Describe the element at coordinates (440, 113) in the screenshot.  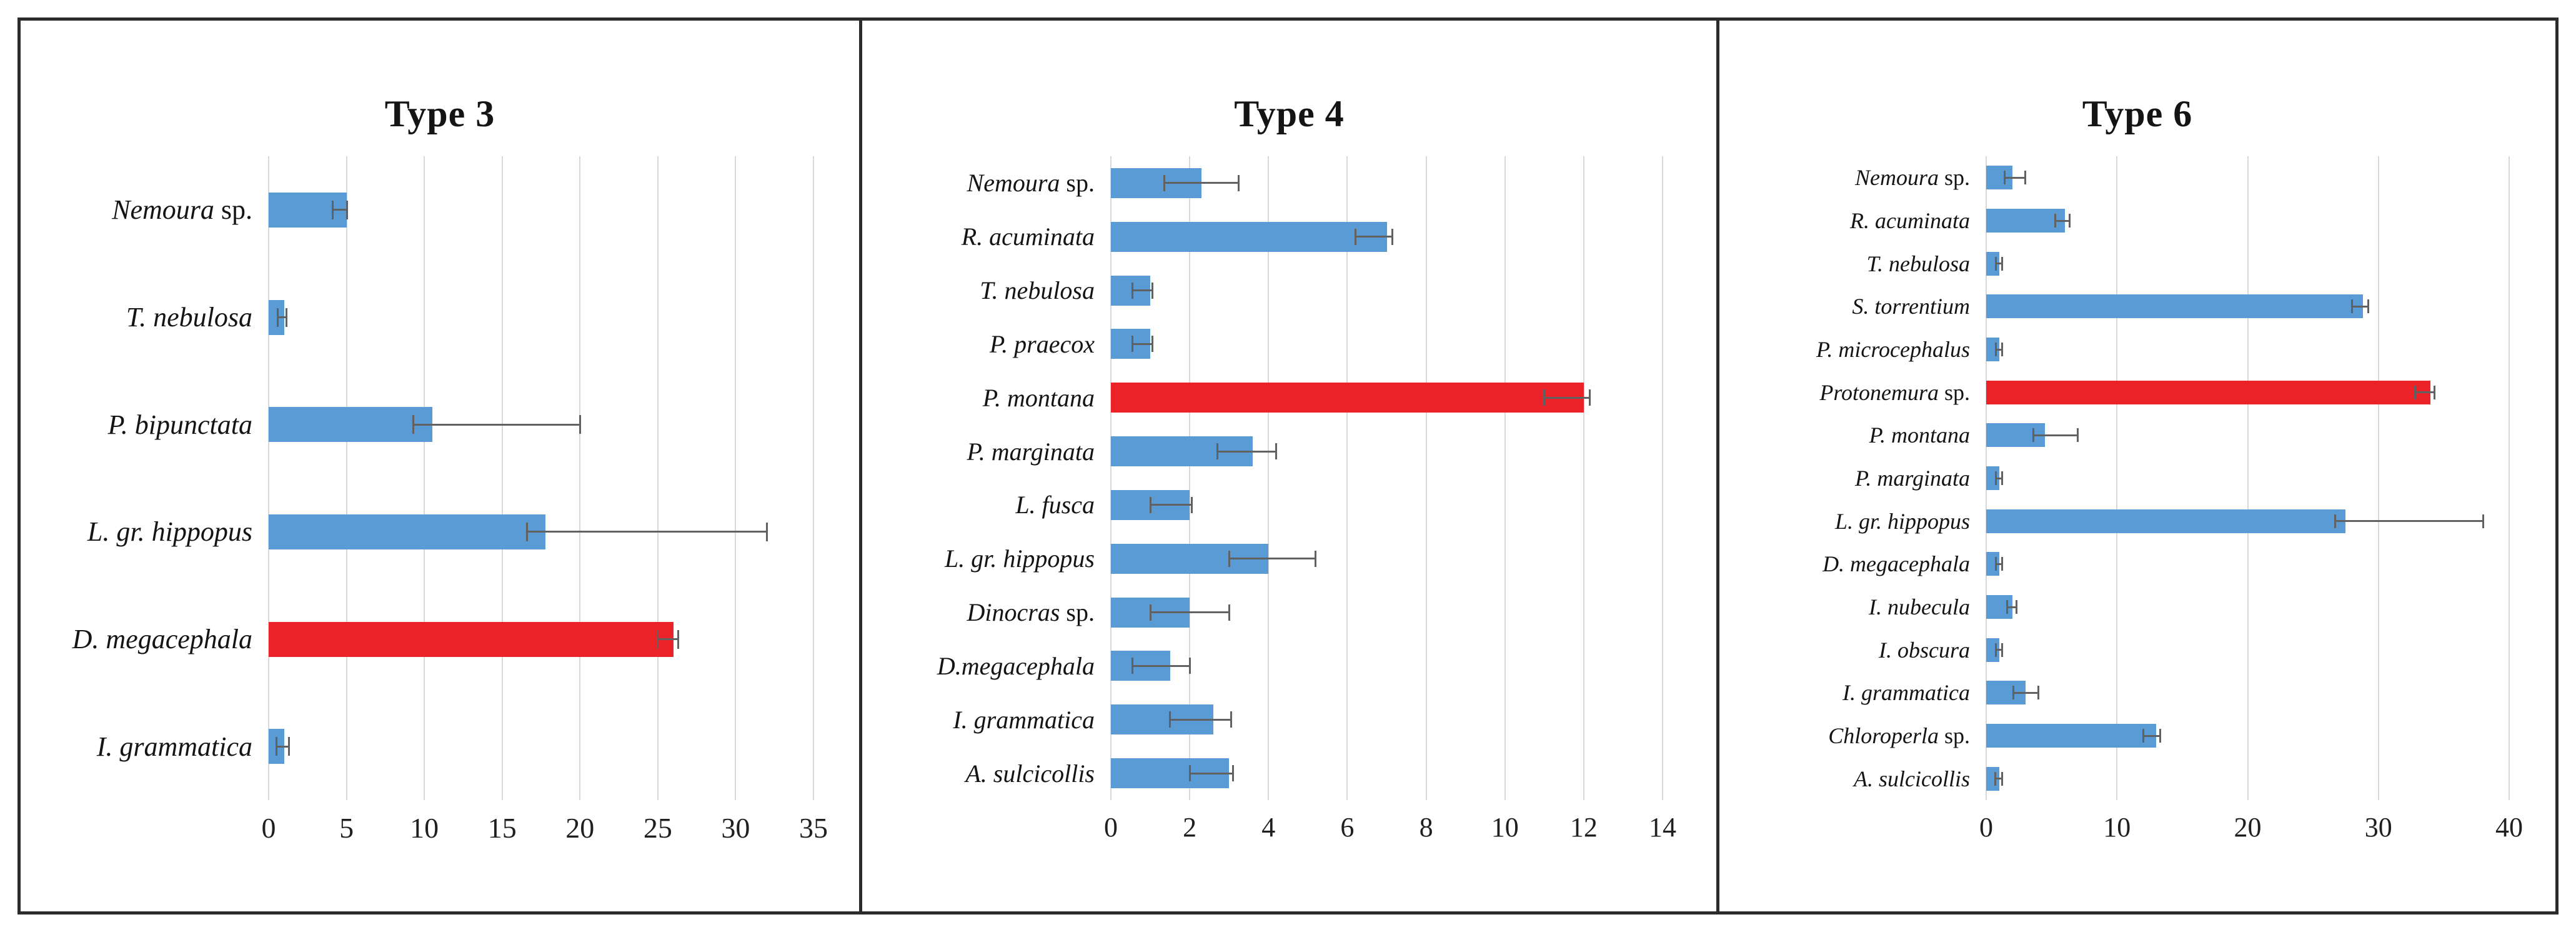
I see `chart-title: Type 3` at that location.